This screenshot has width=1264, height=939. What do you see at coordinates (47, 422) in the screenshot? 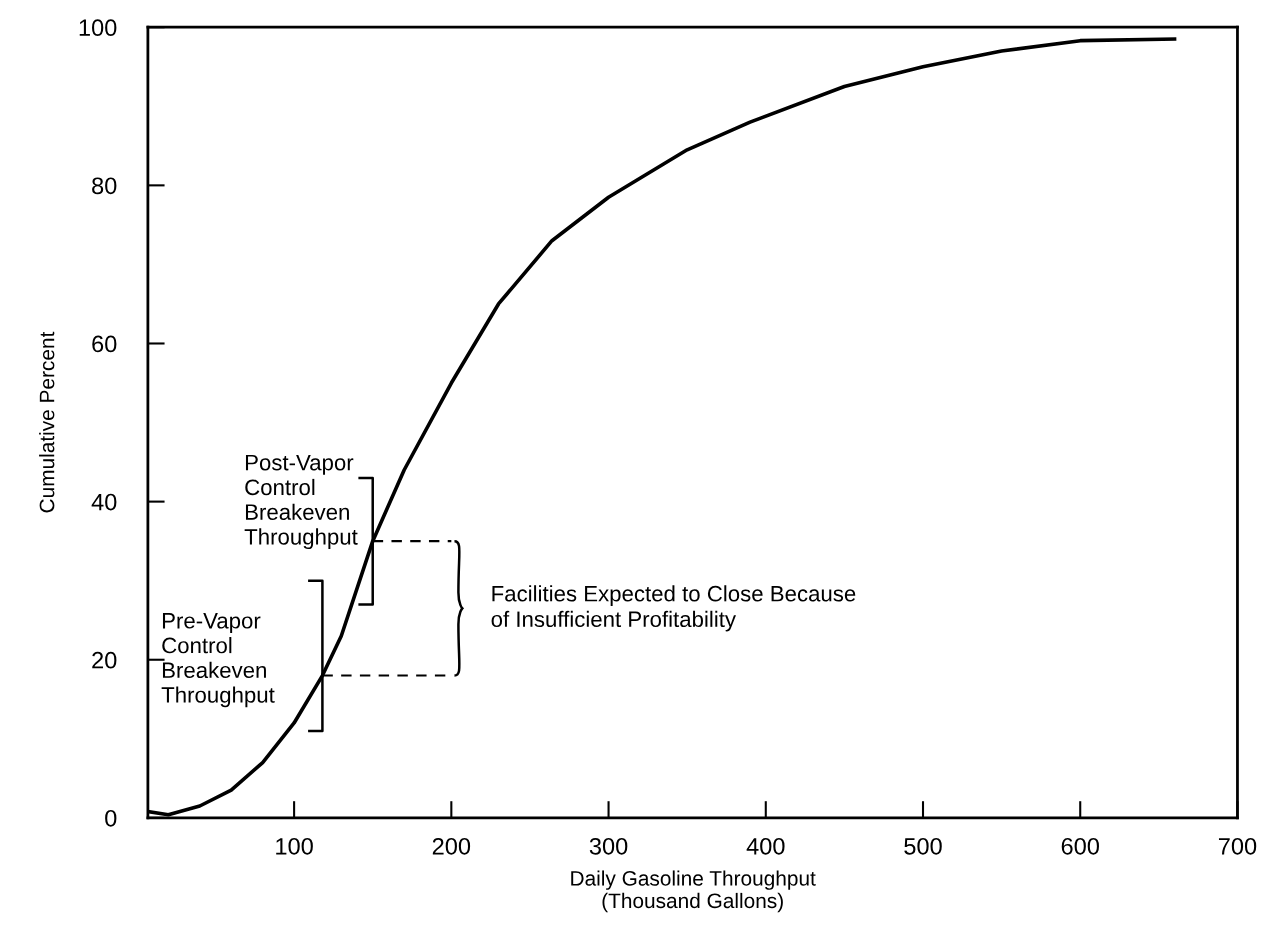
I see `y-axis-title: Cumulative Percent` at bounding box center [47, 422].